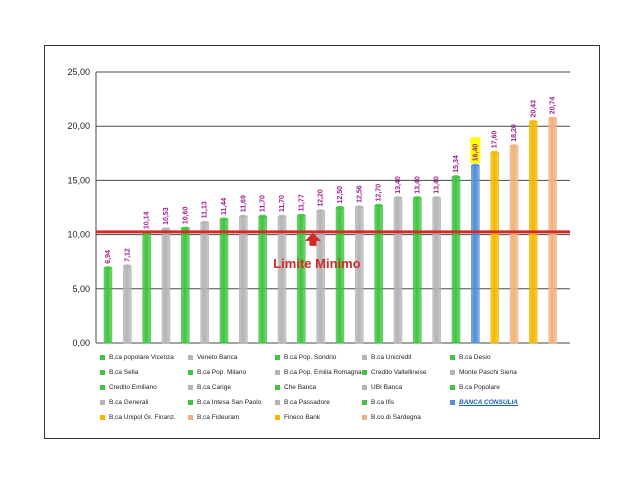 The image size is (640, 480). I want to click on highlight-box, so click(475, 150).